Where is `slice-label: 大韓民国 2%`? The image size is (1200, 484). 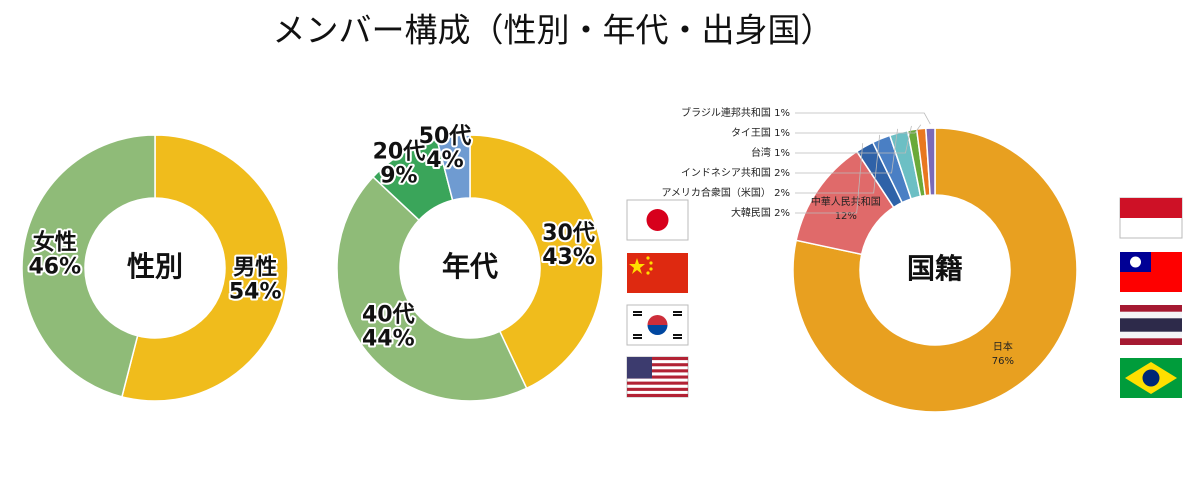
slice-label: 大韓民国 2% is located at coordinates (760, 212).